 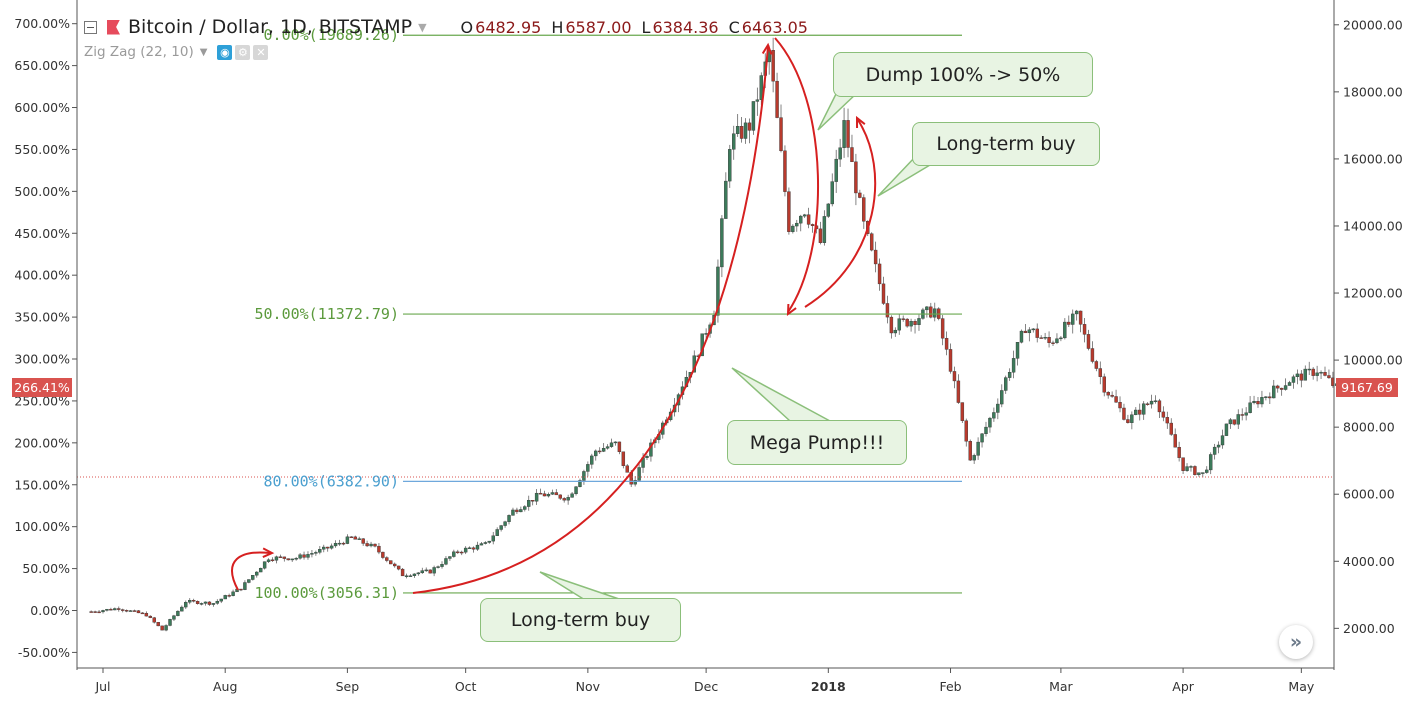 What do you see at coordinates (243, 52) in the screenshot?
I see `gear-icon: ⚙` at bounding box center [243, 52].